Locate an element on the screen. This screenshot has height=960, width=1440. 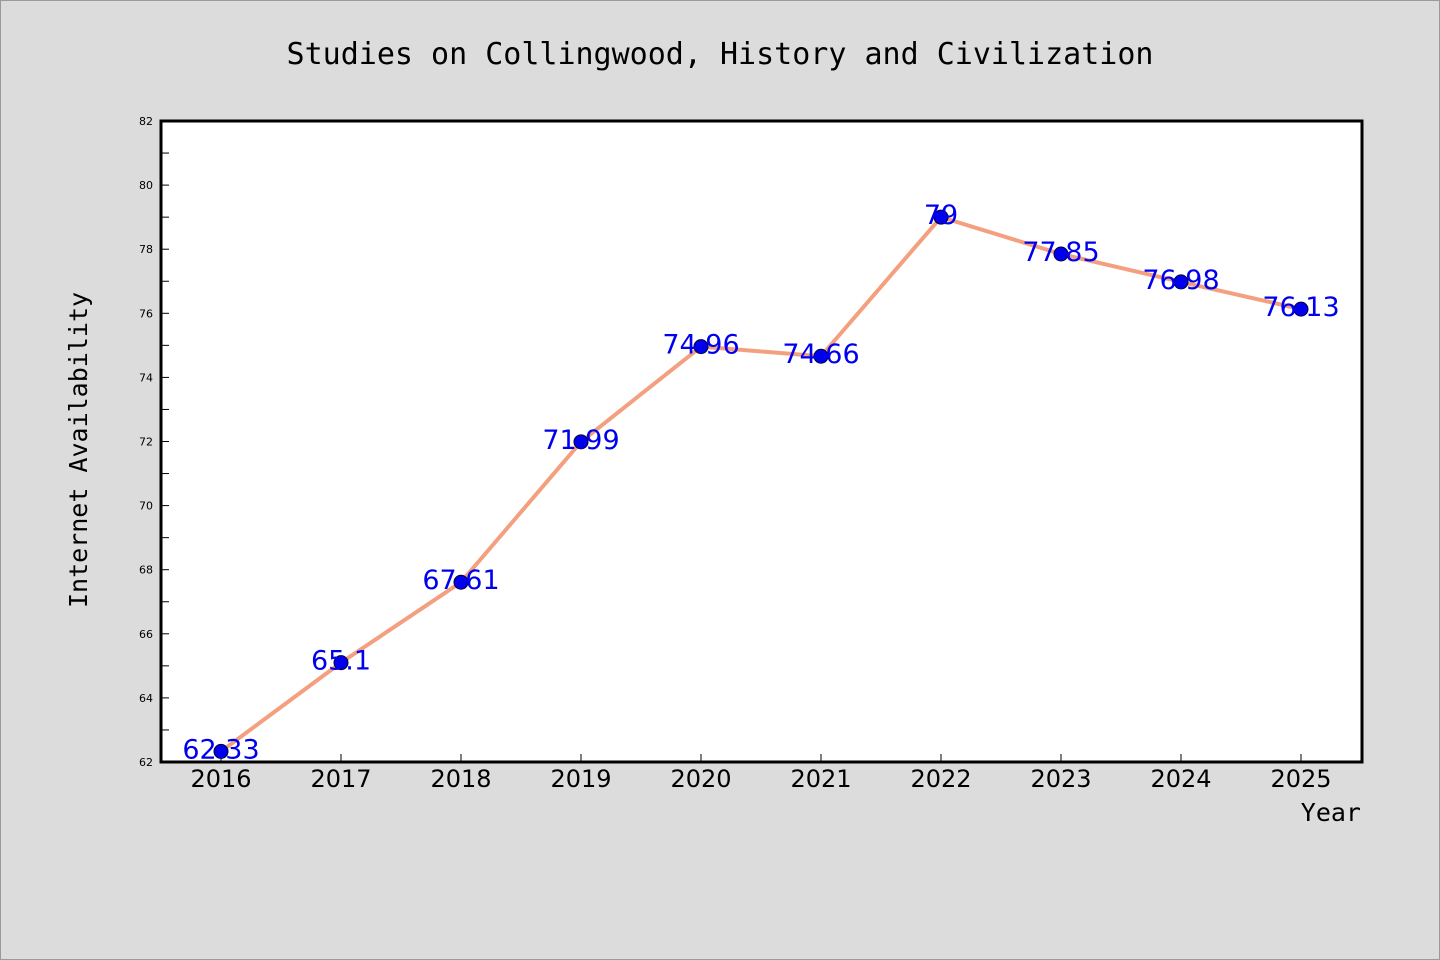
data-label: 65.1 is located at coordinates (341, 661).